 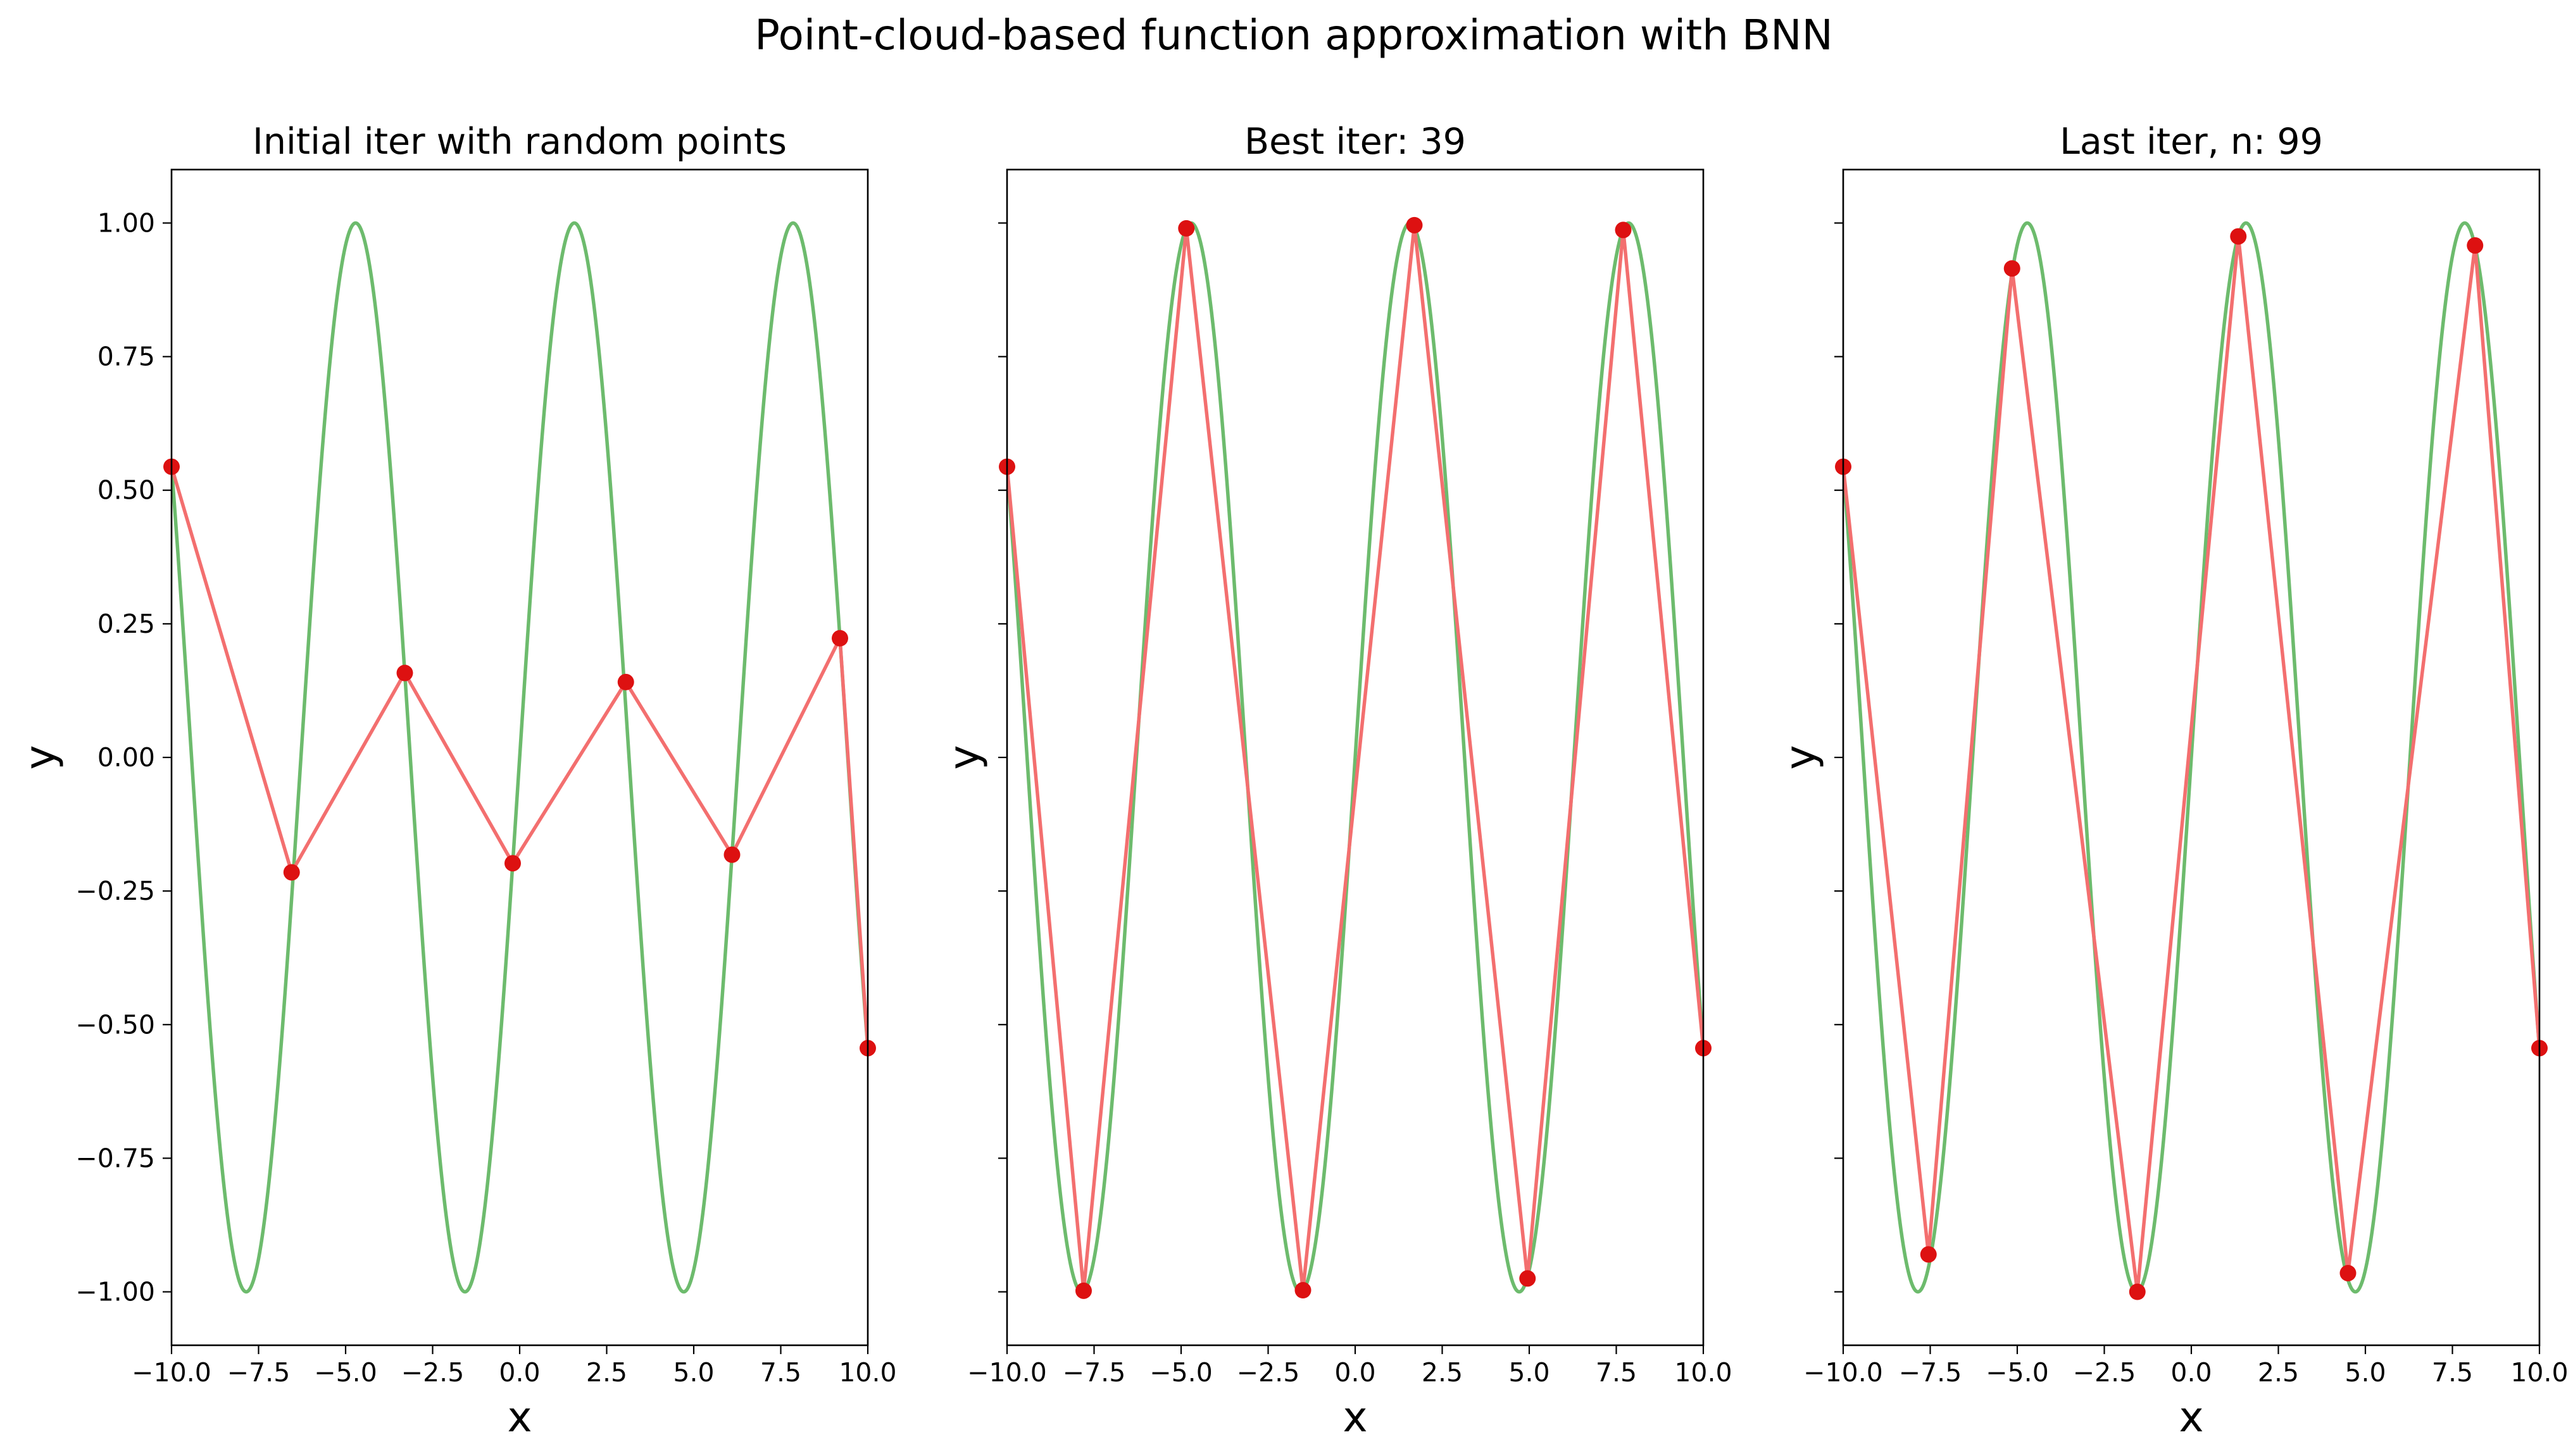 I want to click on y-tick-label: −0.50, so click(x=115, y=1024).